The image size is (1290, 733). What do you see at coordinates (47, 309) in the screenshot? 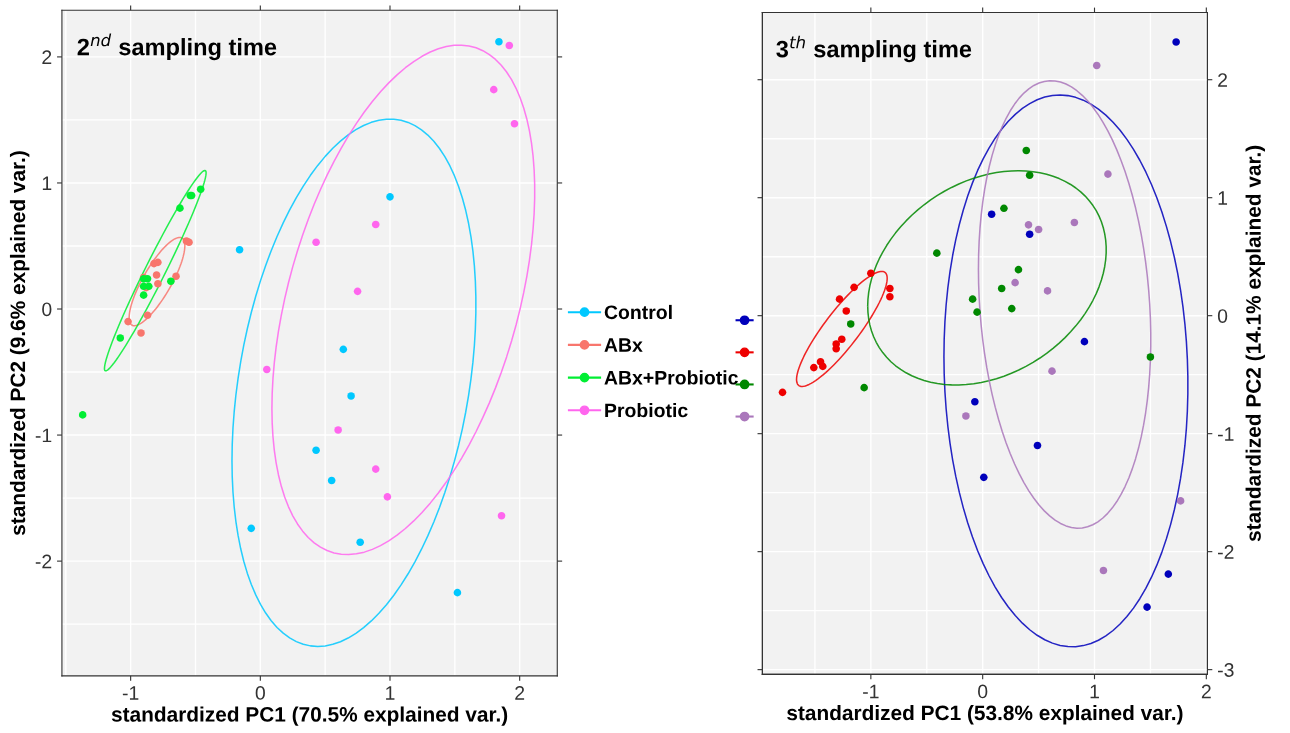
I see `y-tick-label: 0` at bounding box center [47, 309].